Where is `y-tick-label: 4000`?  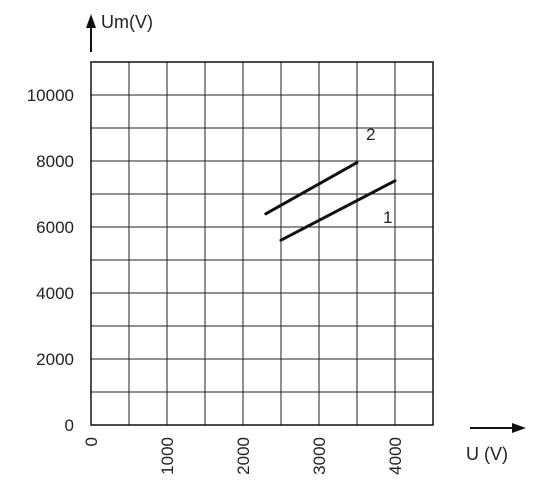 y-tick-label: 4000 is located at coordinates (55, 293).